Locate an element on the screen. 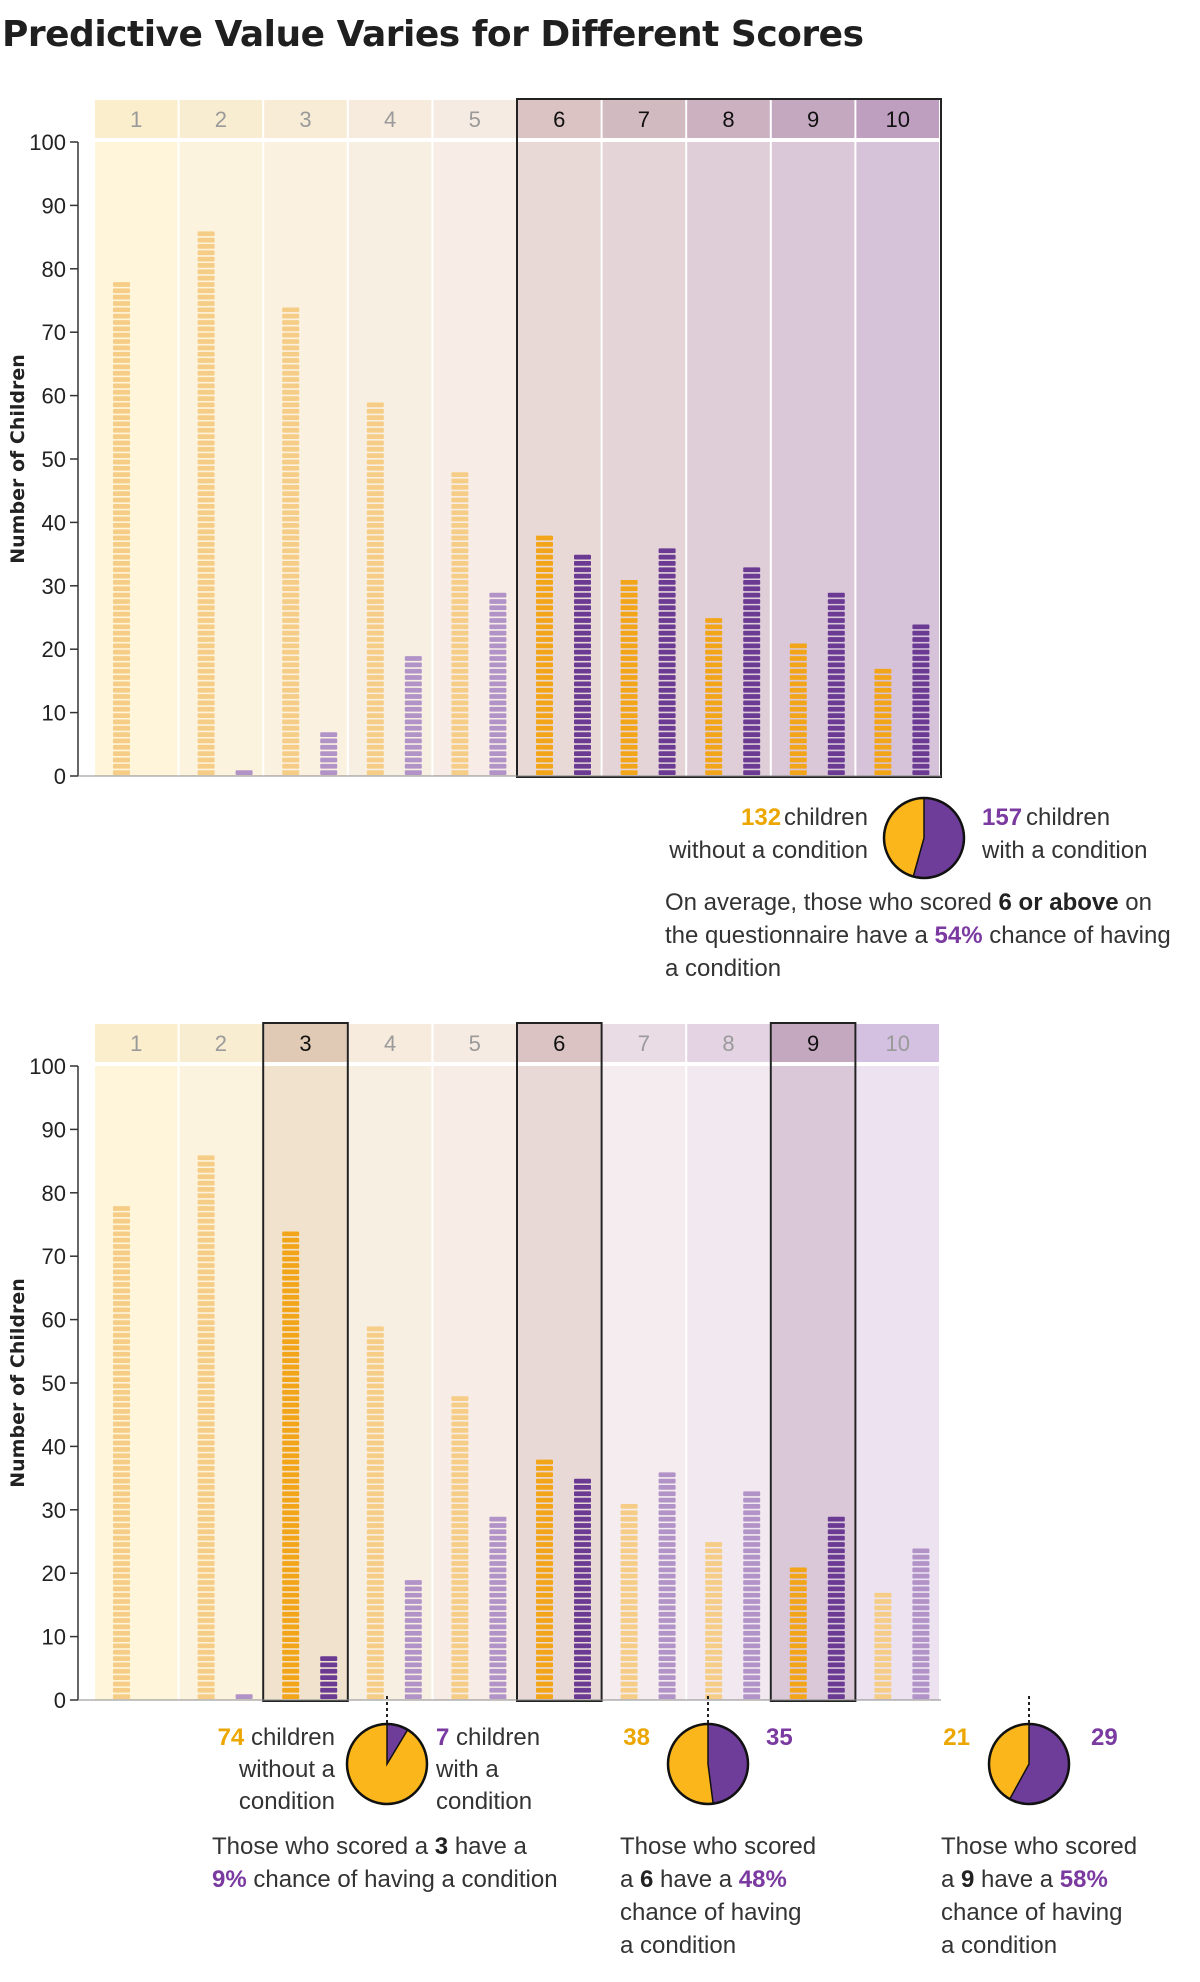 The image size is (1200, 1982). y-tick-label-50: 50 is located at coordinates (54, 1383).